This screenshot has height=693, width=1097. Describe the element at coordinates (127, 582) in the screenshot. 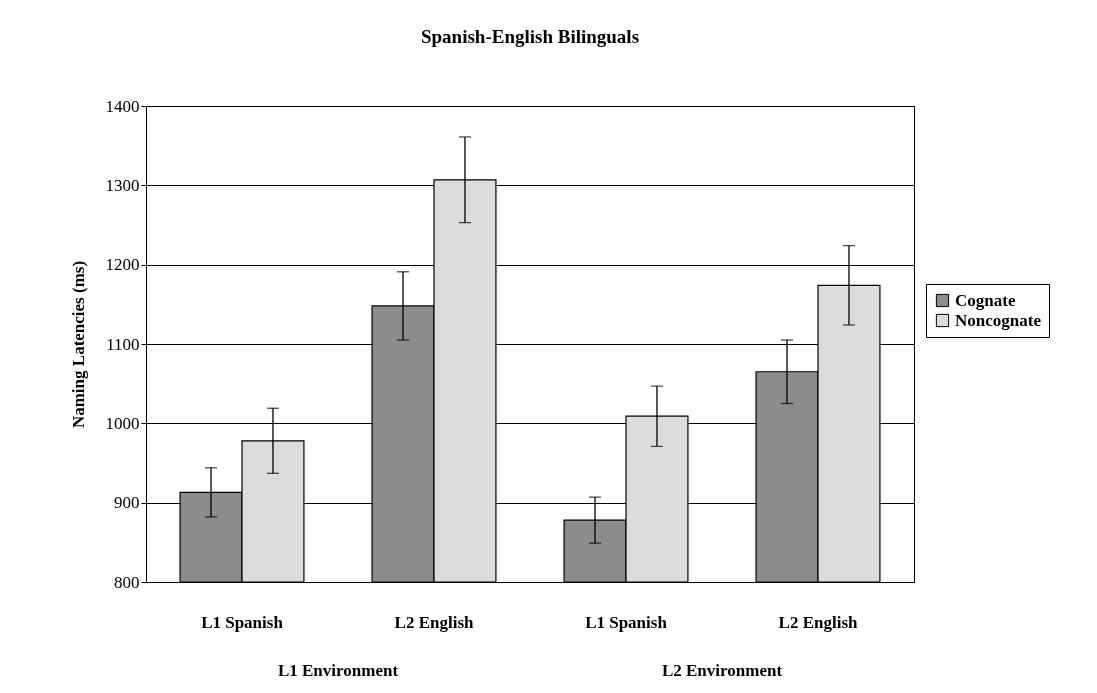

I see `y-tick-label: 800` at that location.